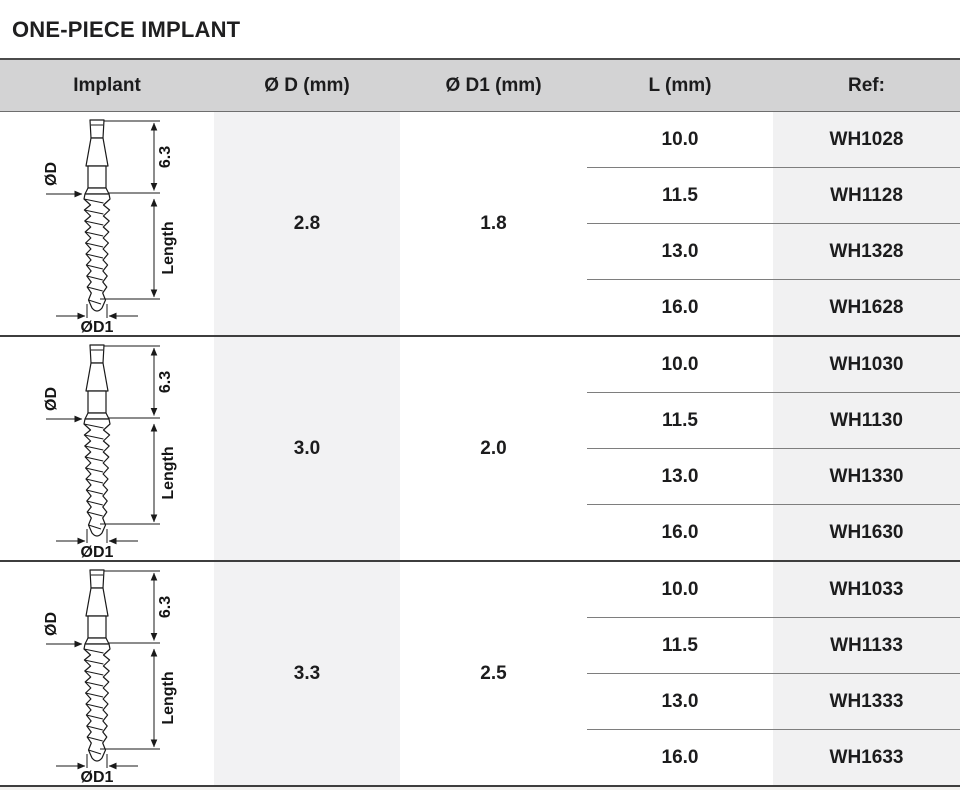  What do you see at coordinates (307, 673) in the screenshot?
I see `diameter-d-value: 3.3` at bounding box center [307, 673].